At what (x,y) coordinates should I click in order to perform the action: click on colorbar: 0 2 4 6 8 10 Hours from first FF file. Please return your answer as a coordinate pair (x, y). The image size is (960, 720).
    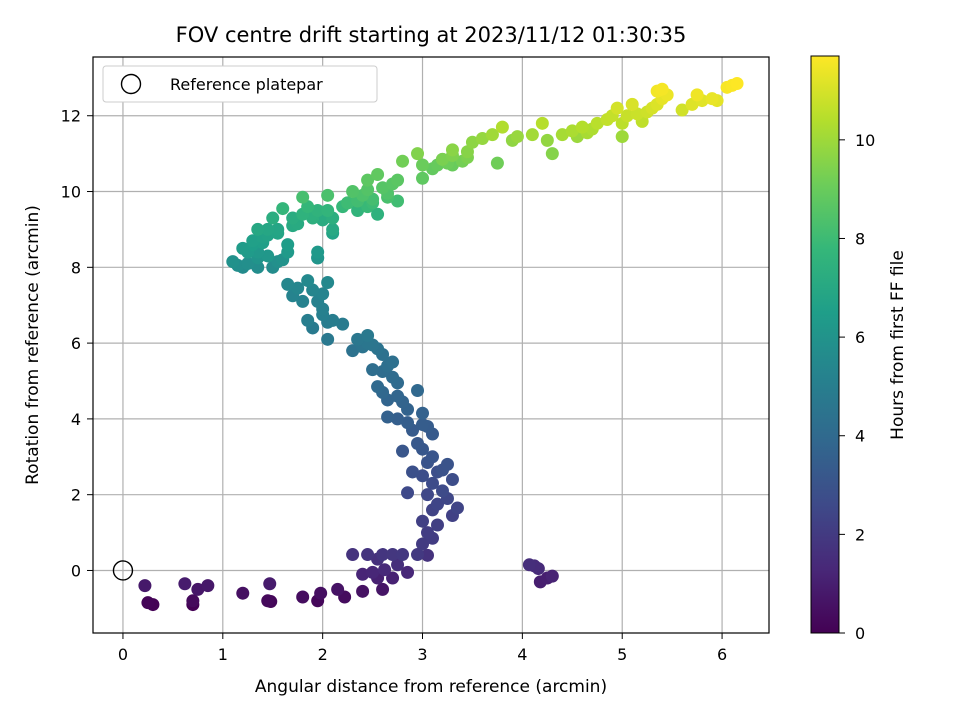
    Looking at the image, I should click on (859, 349).